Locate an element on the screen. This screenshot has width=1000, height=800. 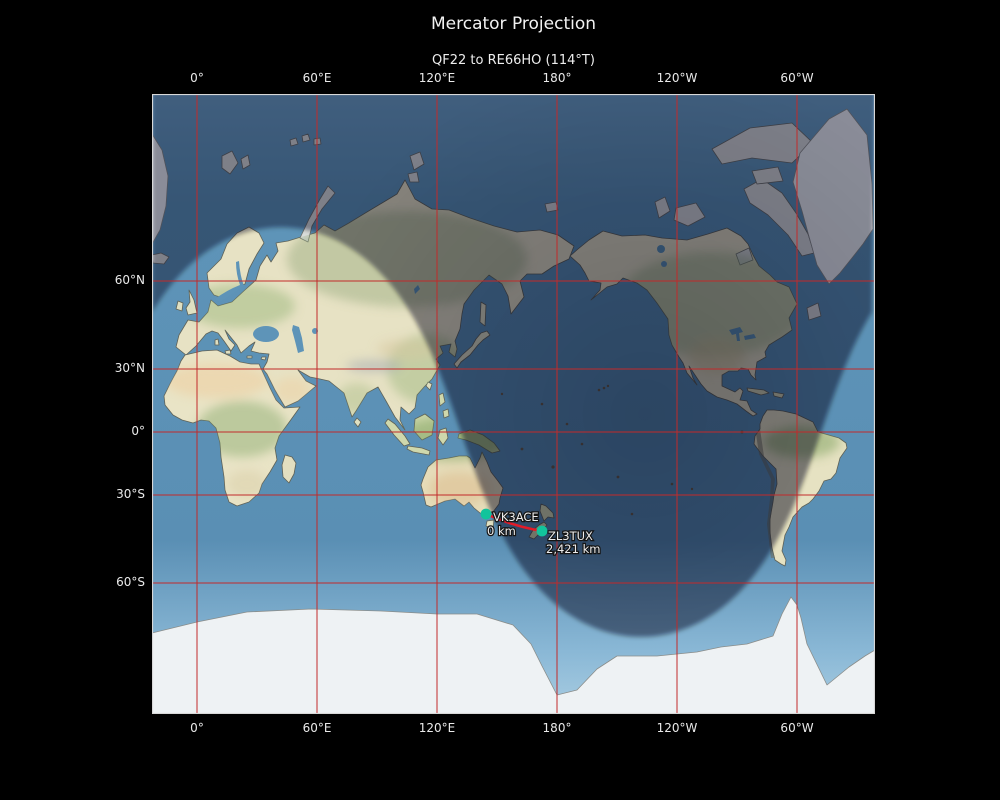
station-callsign-VK3ACE: VK3ACE is located at coordinates (516, 517).